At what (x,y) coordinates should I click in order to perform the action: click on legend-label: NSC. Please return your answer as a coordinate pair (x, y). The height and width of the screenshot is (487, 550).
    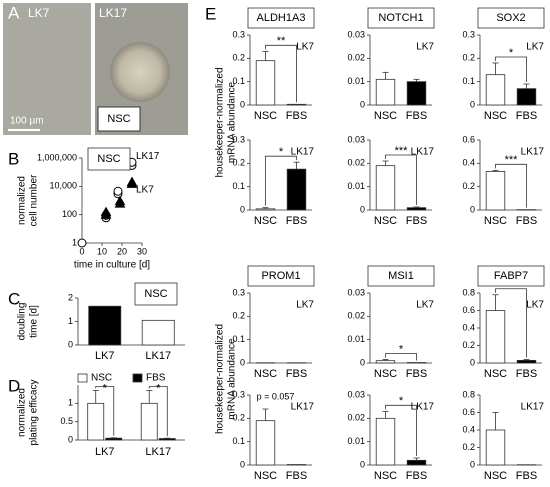
    Looking at the image, I should click on (101, 378).